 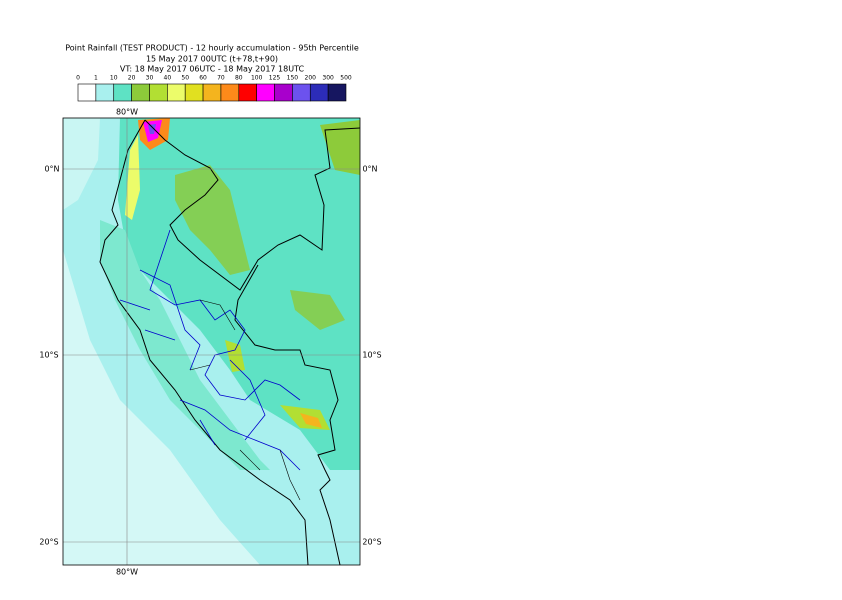 What do you see at coordinates (311, 78) in the screenshot?
I see `colorbar-label: 200` at bounding box center [311, 78].